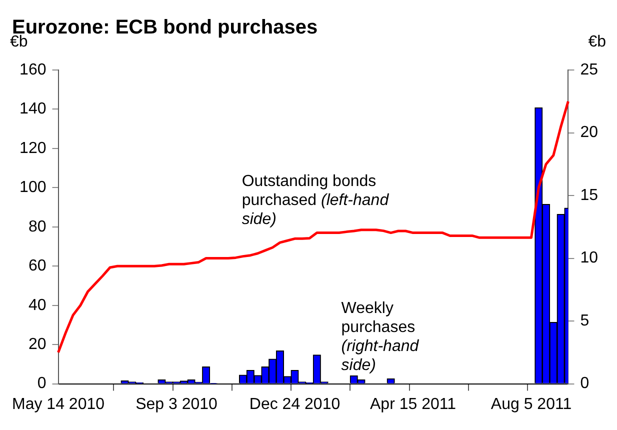 The image size is (617, 430). Describe the element at coordinates (37, 344) in the screenshot. I see `y-tick-label: 20` at that location.